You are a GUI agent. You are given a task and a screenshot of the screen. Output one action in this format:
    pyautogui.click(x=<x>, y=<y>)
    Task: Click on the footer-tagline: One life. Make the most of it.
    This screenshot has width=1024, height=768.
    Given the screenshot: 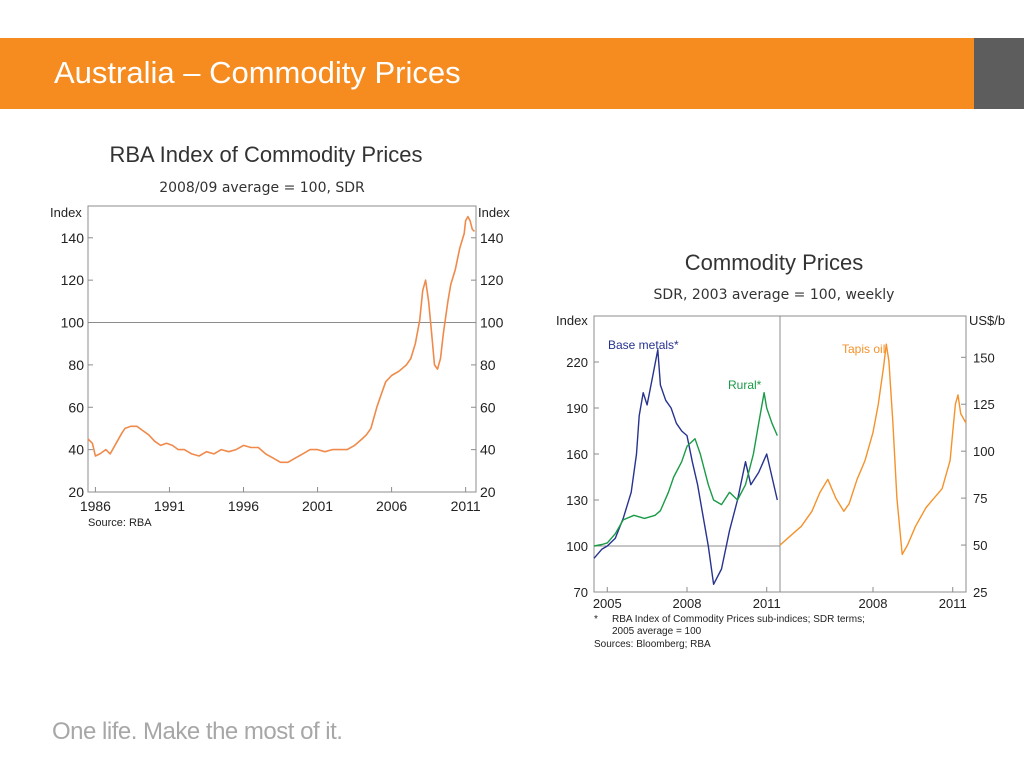 What is the action you would take?
    pyautogui.click(x=197, y=731)
    